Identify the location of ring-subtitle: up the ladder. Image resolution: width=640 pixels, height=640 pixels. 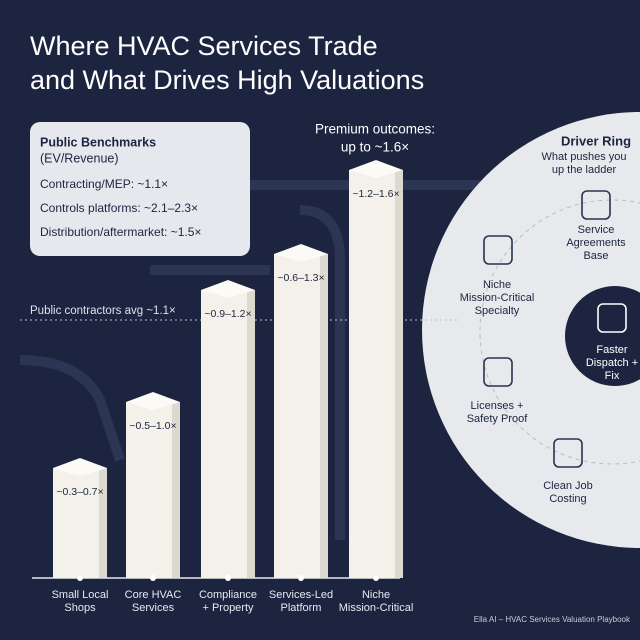
(584, 170).